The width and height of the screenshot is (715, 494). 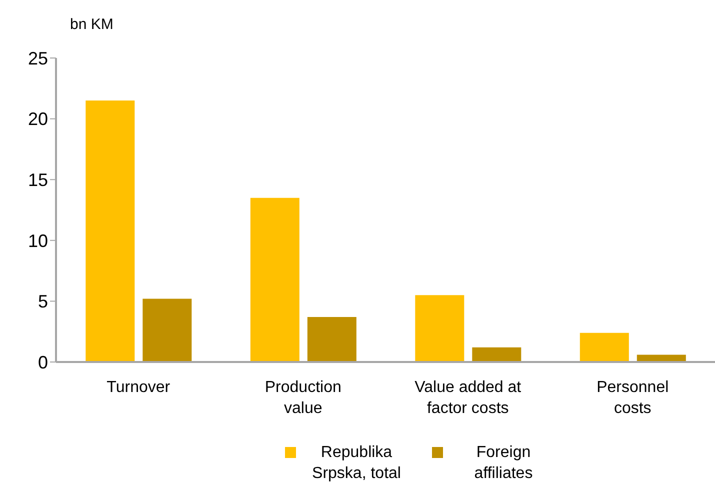 What do you see at coordinates (503, 463) in the screenshot?
I see `legend-label: Foreign affiliates` at bounding box center [503, 463].